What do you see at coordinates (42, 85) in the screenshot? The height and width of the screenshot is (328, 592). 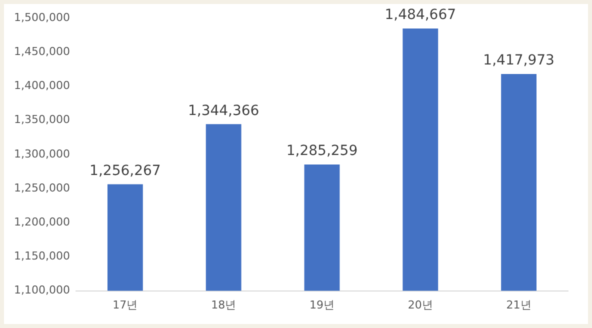 I see `y-tick-label: 1,400,000` at bounding box center [42, 85].